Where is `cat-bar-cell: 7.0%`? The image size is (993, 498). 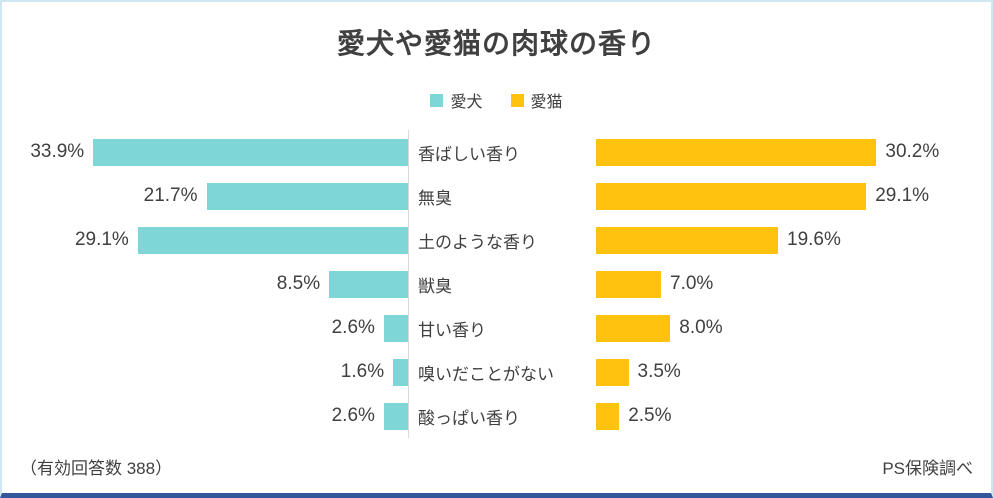 cat-bar-cell: 7.0% is located at coordinates (786, 284).